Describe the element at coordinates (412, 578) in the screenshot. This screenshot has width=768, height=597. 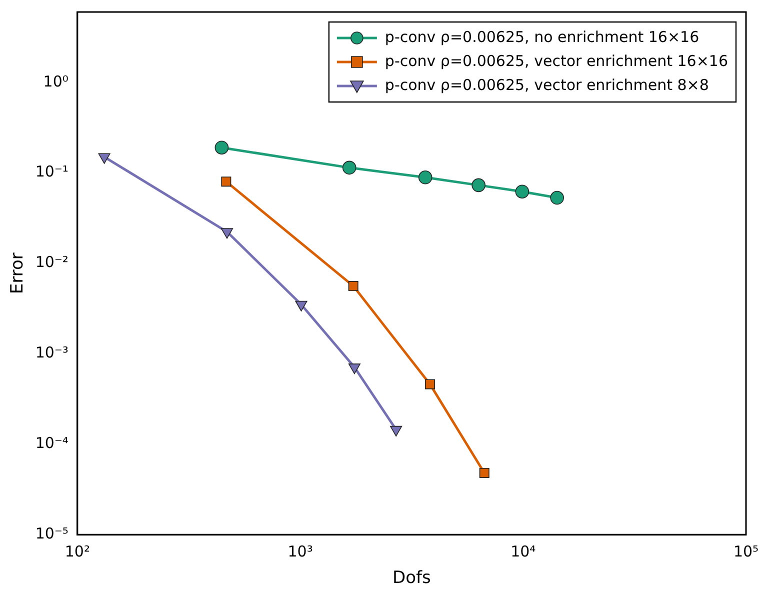
I see `x-axis-title: Dofs` at that location.